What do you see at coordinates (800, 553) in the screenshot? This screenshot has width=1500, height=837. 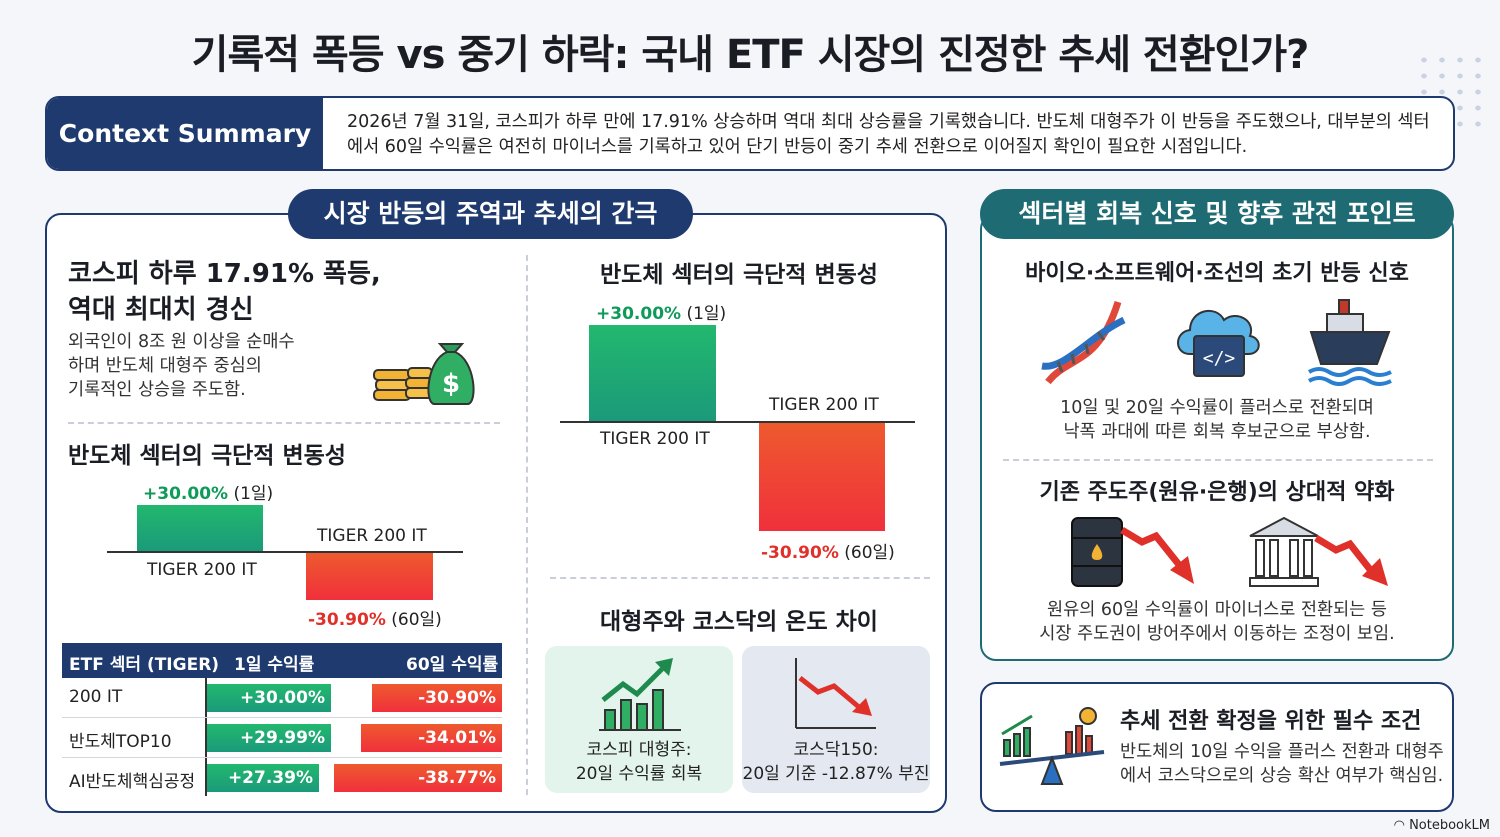 I see `semi-large-neg-value: -30.90%` at bounding box center [800, 553].